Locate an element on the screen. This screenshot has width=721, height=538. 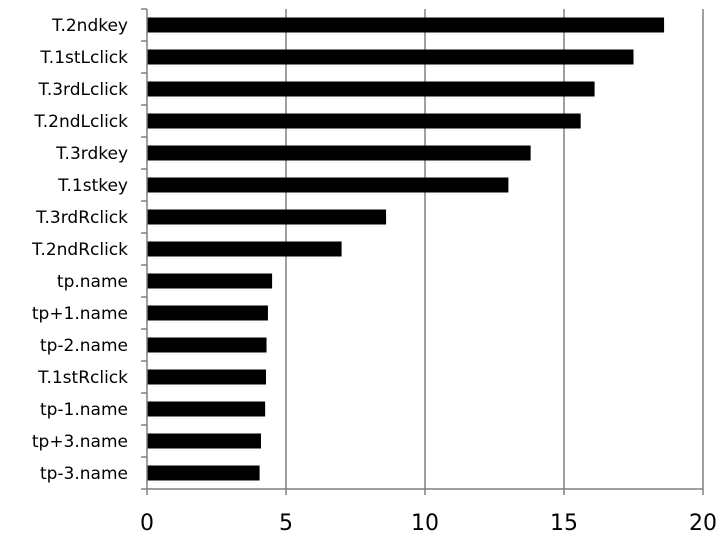
category-label: T.3rdkey is located at coordinates (91, 154).